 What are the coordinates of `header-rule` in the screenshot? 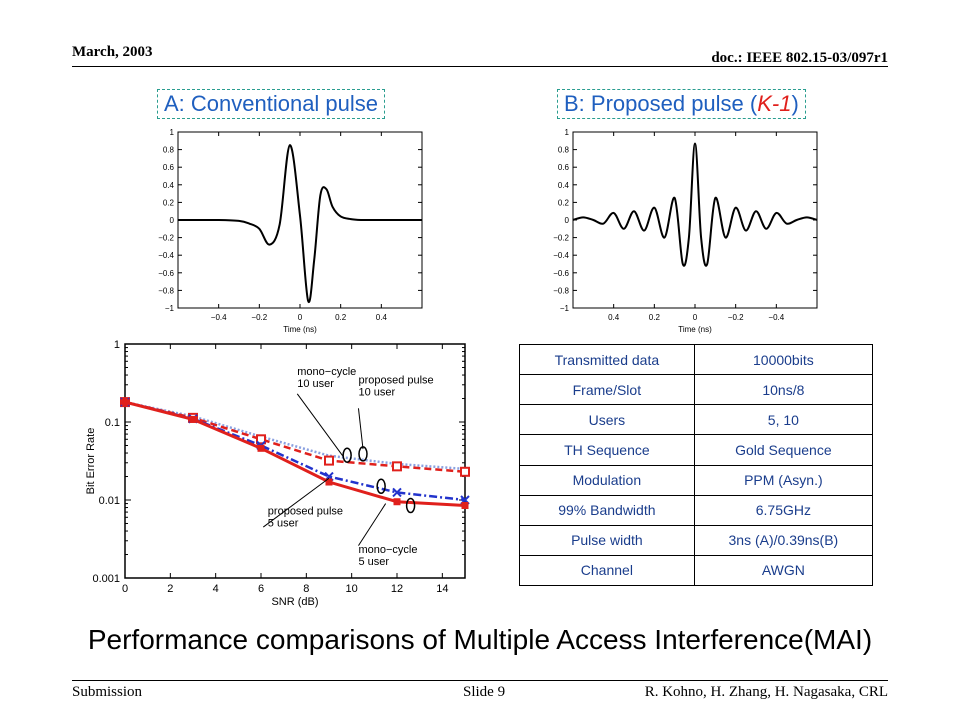 It's located at (480, 66).